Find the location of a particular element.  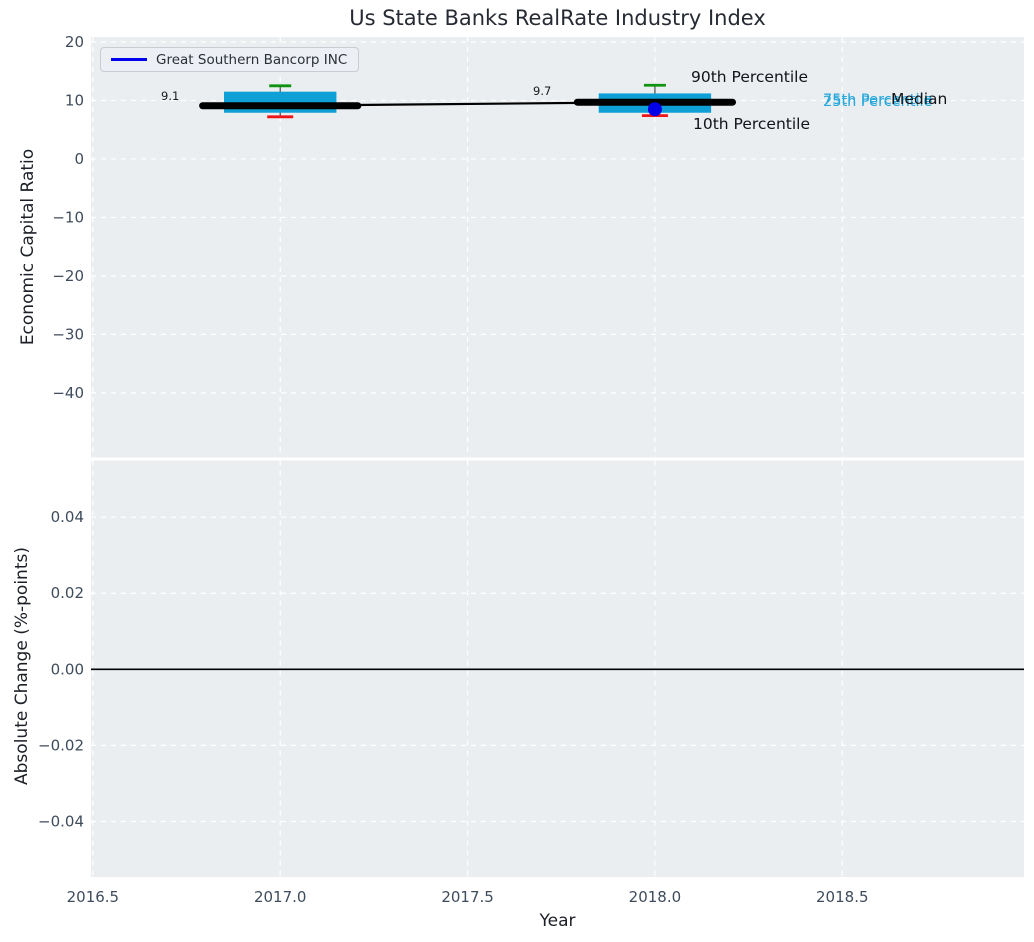

y-tick-label-top: −20 is located at coordinates (68, 276).